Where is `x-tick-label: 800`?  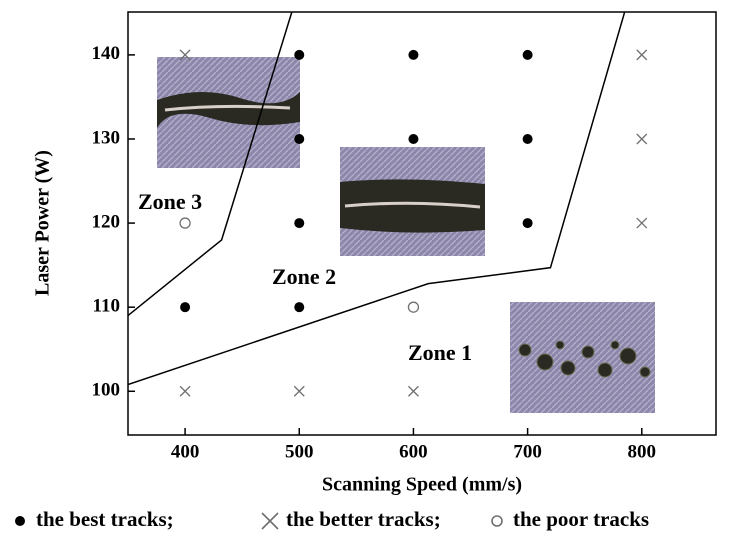 x-tick-label: 800 is located at coordinates (642, 451).